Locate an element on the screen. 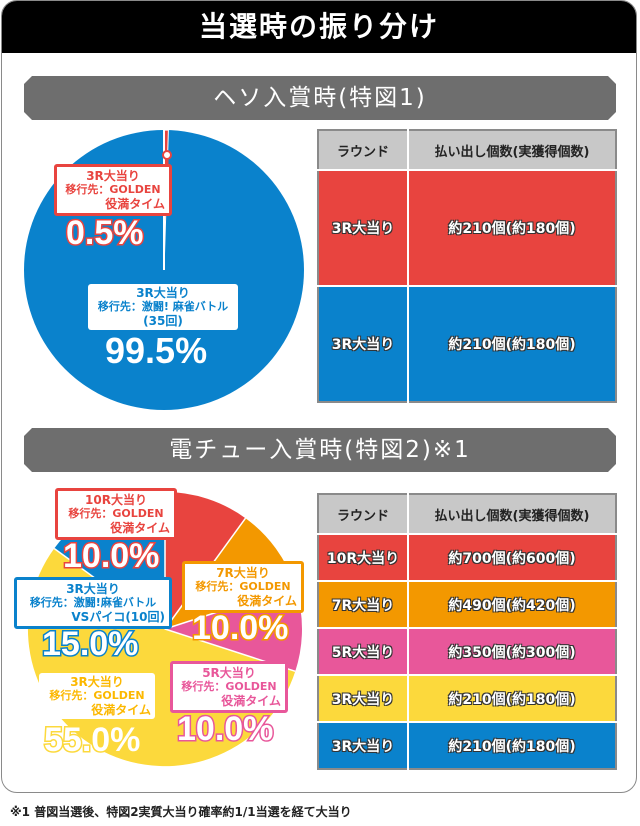  section1-banner: ヘソ入賞時(特図1) is located at coordinates (320, 98).